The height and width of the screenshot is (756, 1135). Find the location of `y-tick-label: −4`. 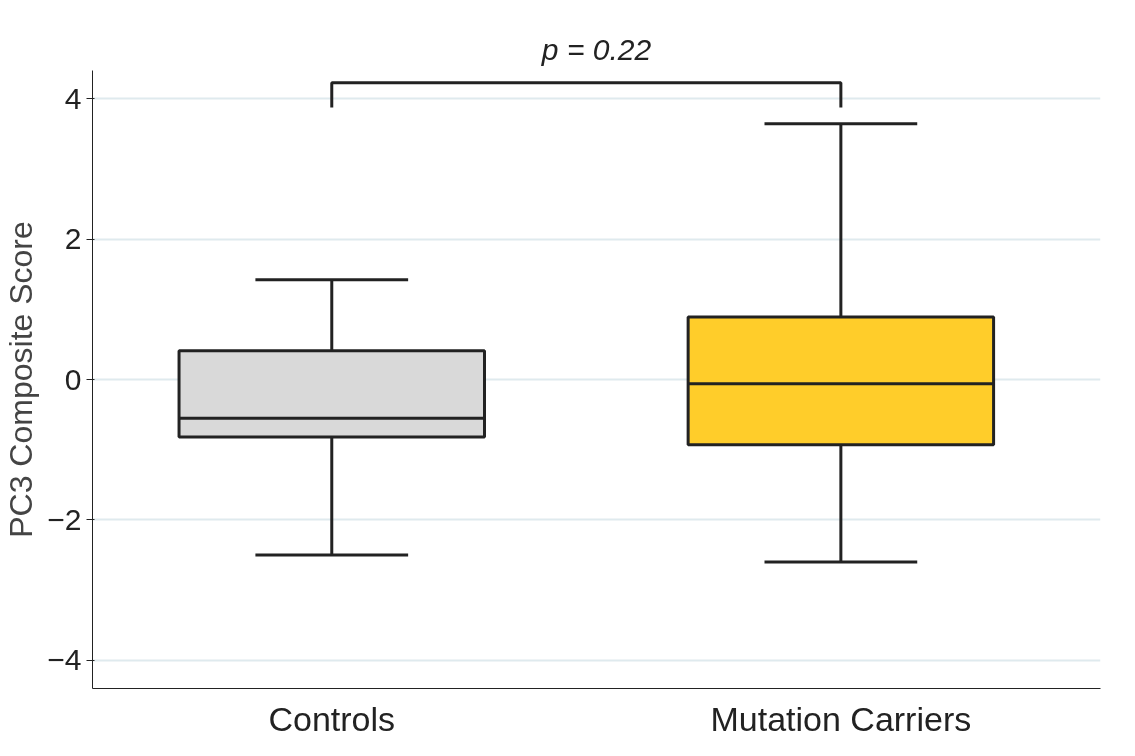

y-tick-label: −4 is located at coordinates (64, 660).